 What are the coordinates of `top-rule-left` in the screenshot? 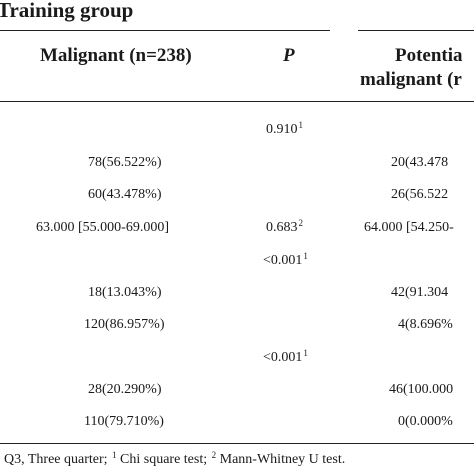 It's located at (165, 30).